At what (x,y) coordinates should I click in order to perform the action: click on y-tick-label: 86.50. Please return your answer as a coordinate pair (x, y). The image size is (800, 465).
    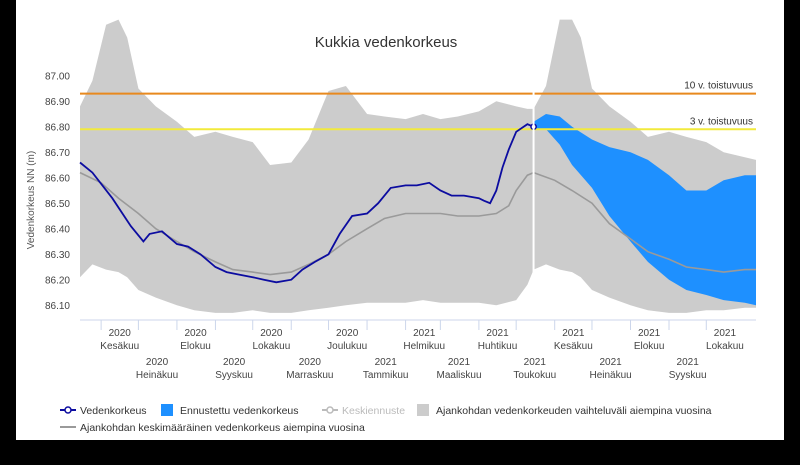
    Looking at the image, I should click on (57, 204).